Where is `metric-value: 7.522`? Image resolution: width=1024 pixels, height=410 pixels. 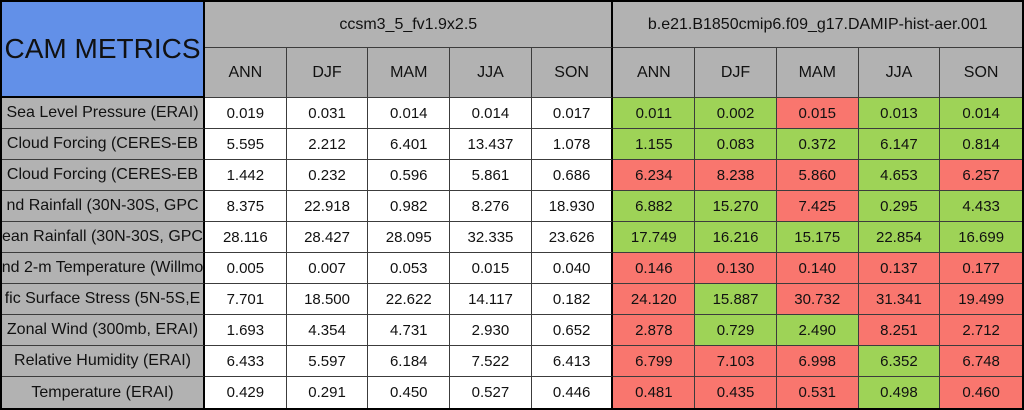
metric-value: 7.522 is located at coordinates (491, 361).